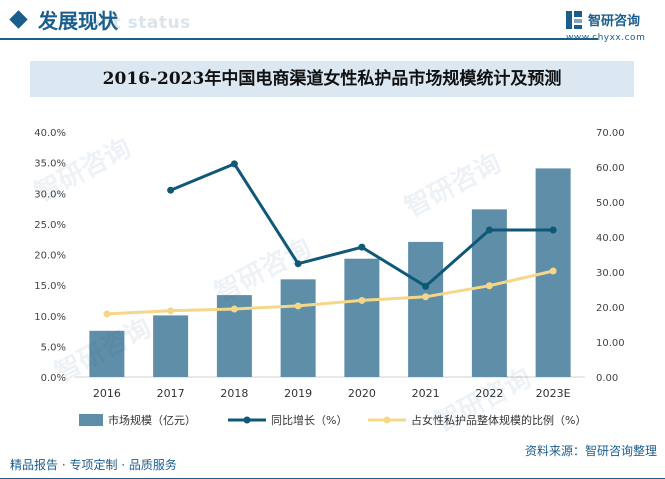 This screenshot has height=479, width=665. What do you see at coordinates (50, 133) in the screenshot?
I see `left-axis-tick-label: 40.0%` at bounding box center [50, 133].